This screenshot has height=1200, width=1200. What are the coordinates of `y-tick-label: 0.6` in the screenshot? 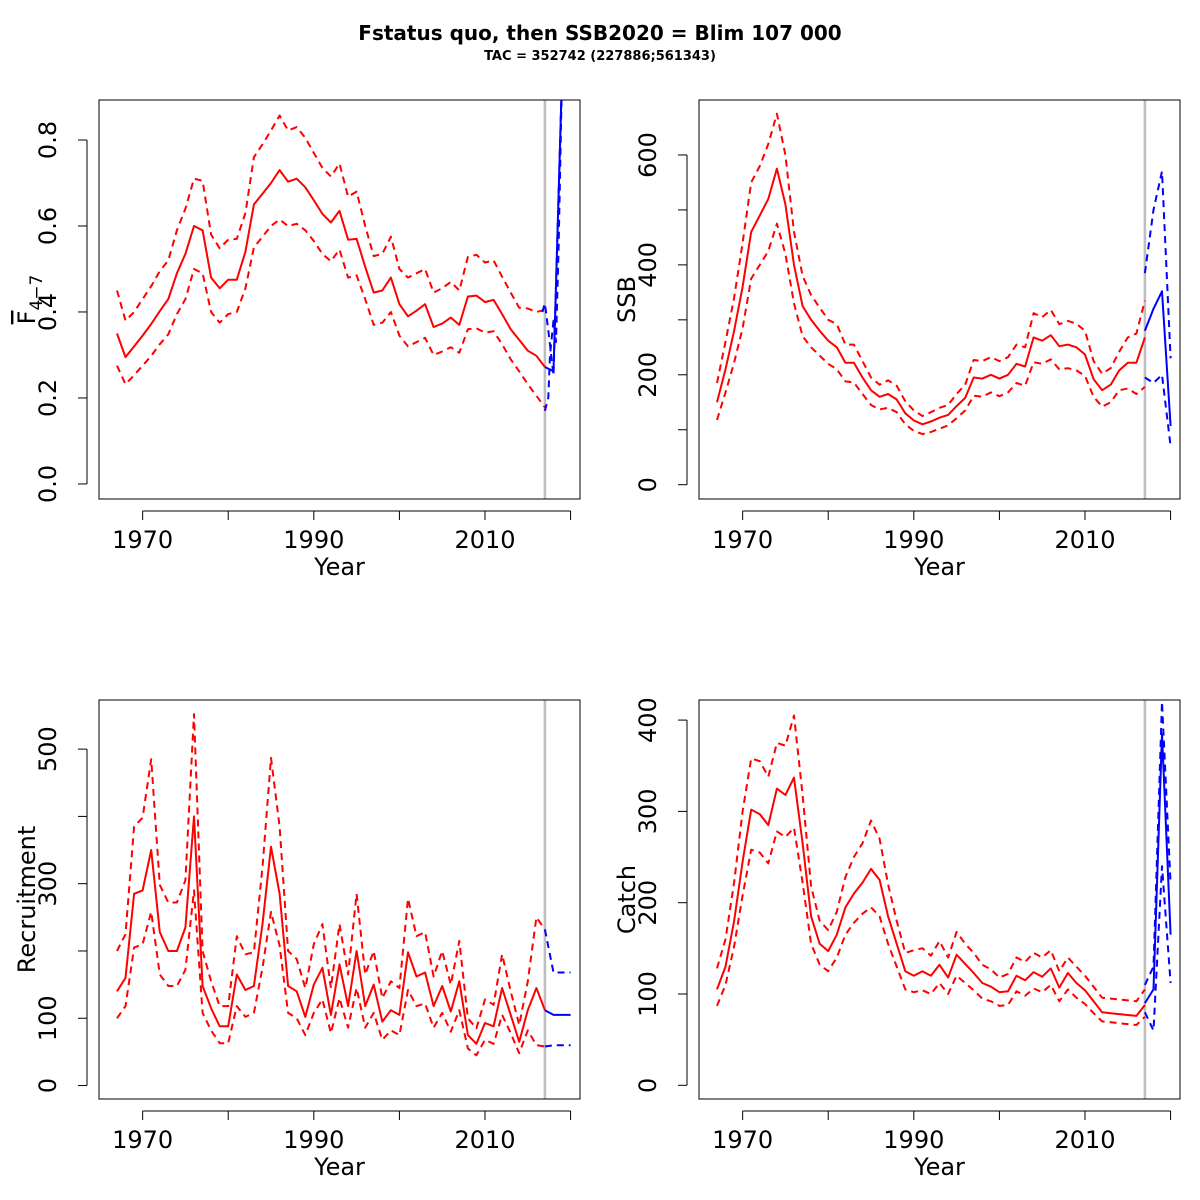 It's located at (48, 226).